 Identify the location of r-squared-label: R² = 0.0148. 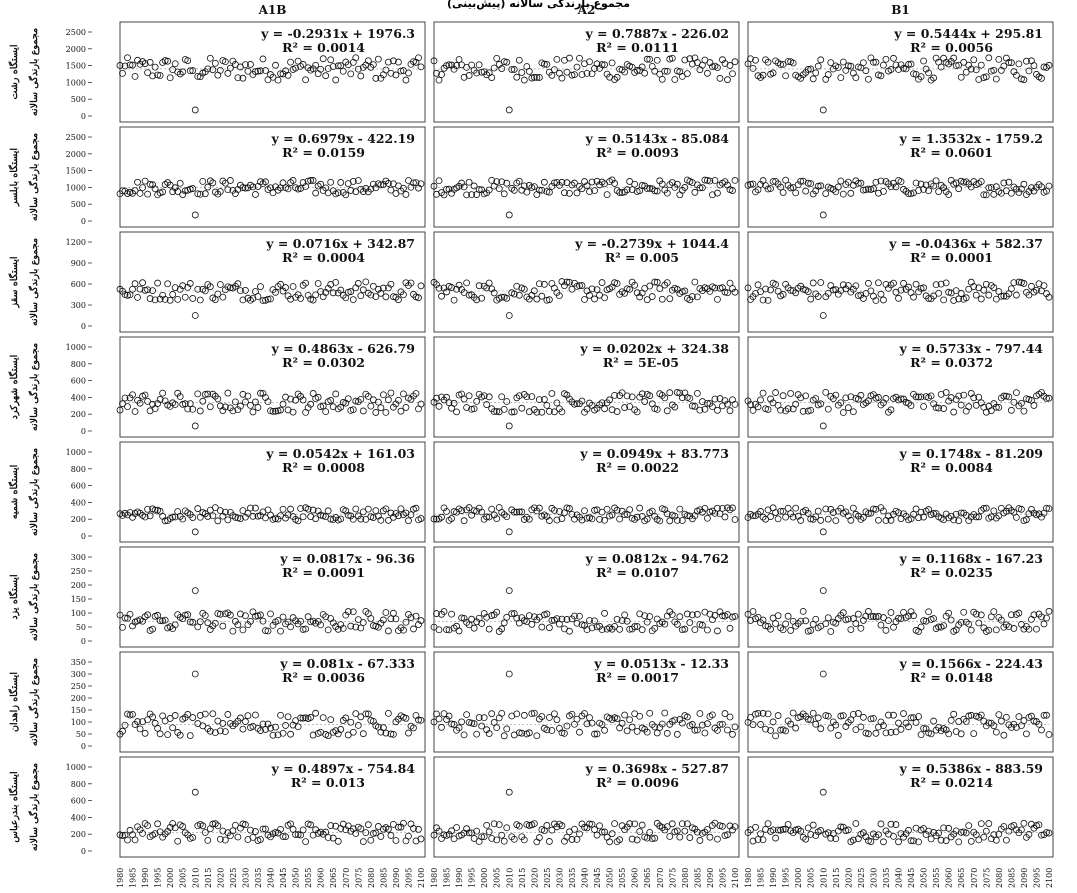
(951, 677).